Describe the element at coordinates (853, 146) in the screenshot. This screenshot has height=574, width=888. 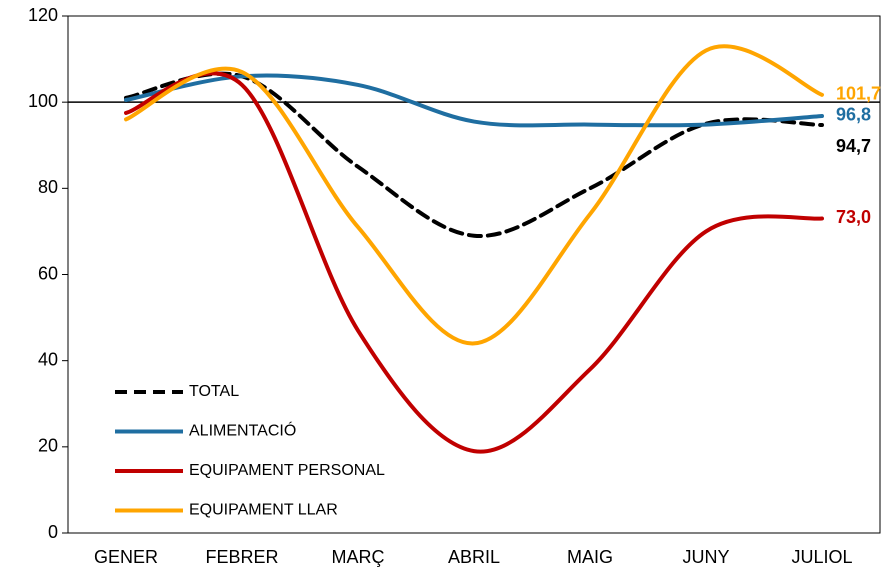
I see `data-label: 94,7` at that location.